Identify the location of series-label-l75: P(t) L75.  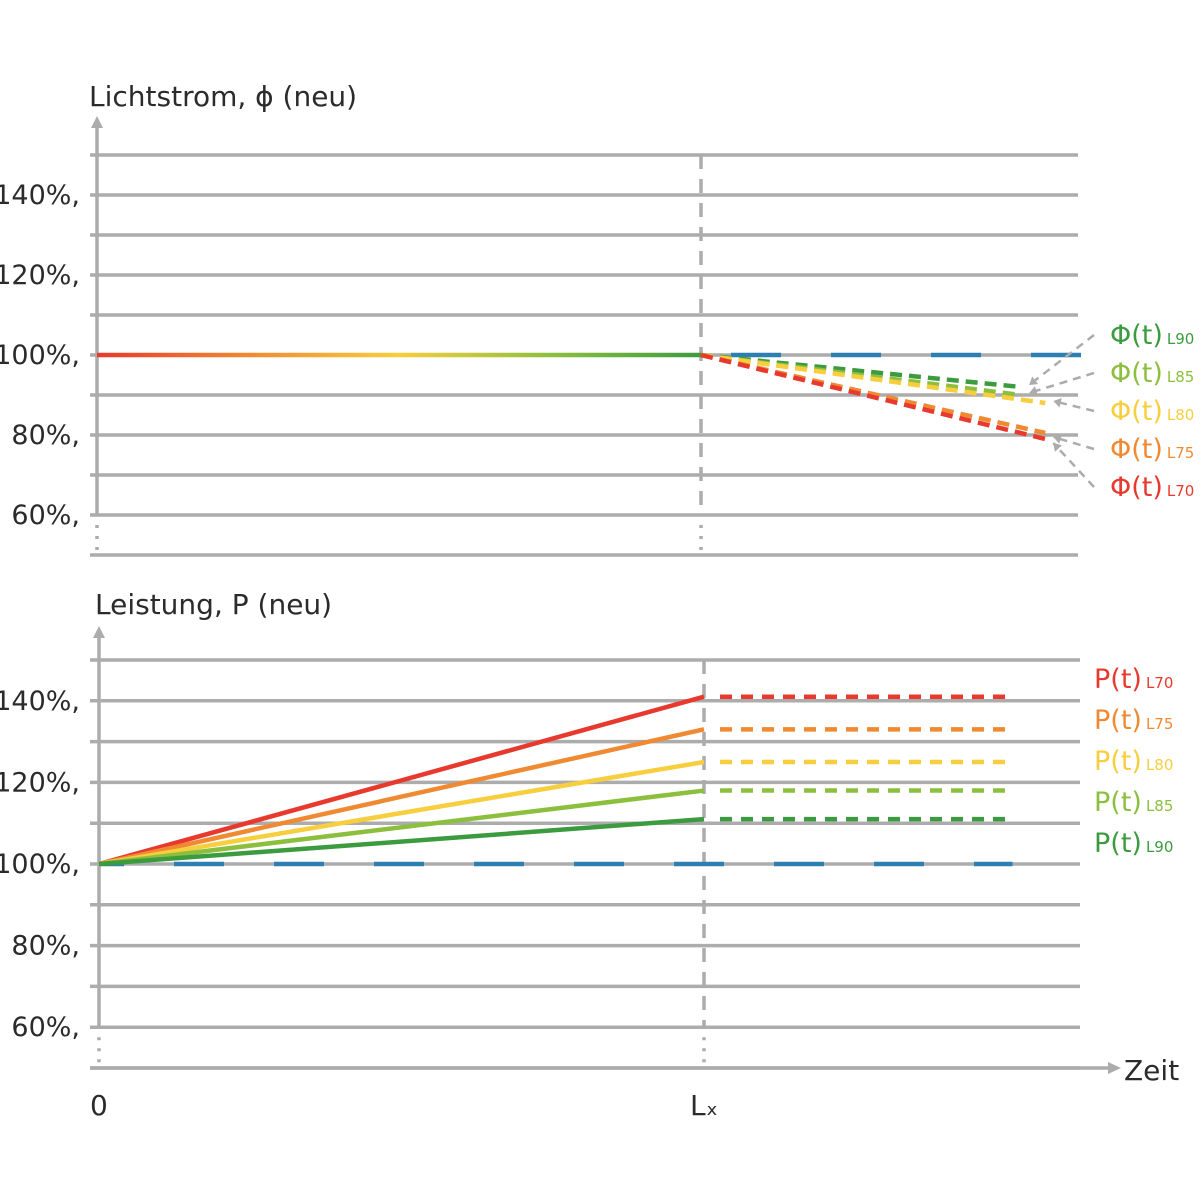
(1133, 720).